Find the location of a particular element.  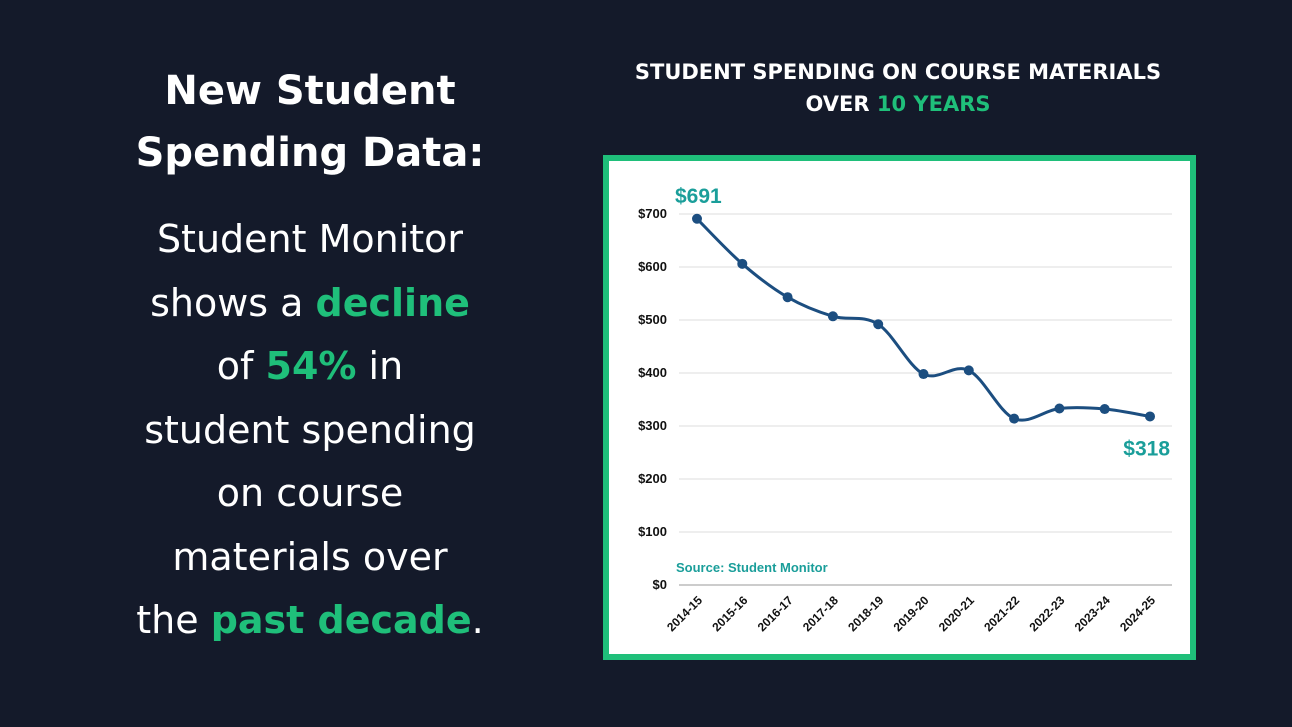

chart-title-line-1: STUDENT SPENDING ON COURSE MATERIALS is located at coordinates (898, 72).